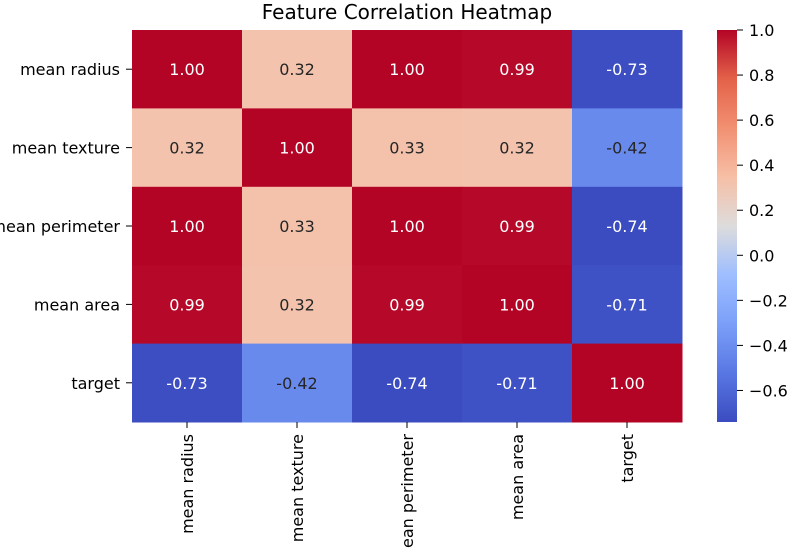  What do you see at coordinates (761, 165) in the screenshot?
I see `colorbar-tick-label: 0.4` at bounding box center [761, 165].